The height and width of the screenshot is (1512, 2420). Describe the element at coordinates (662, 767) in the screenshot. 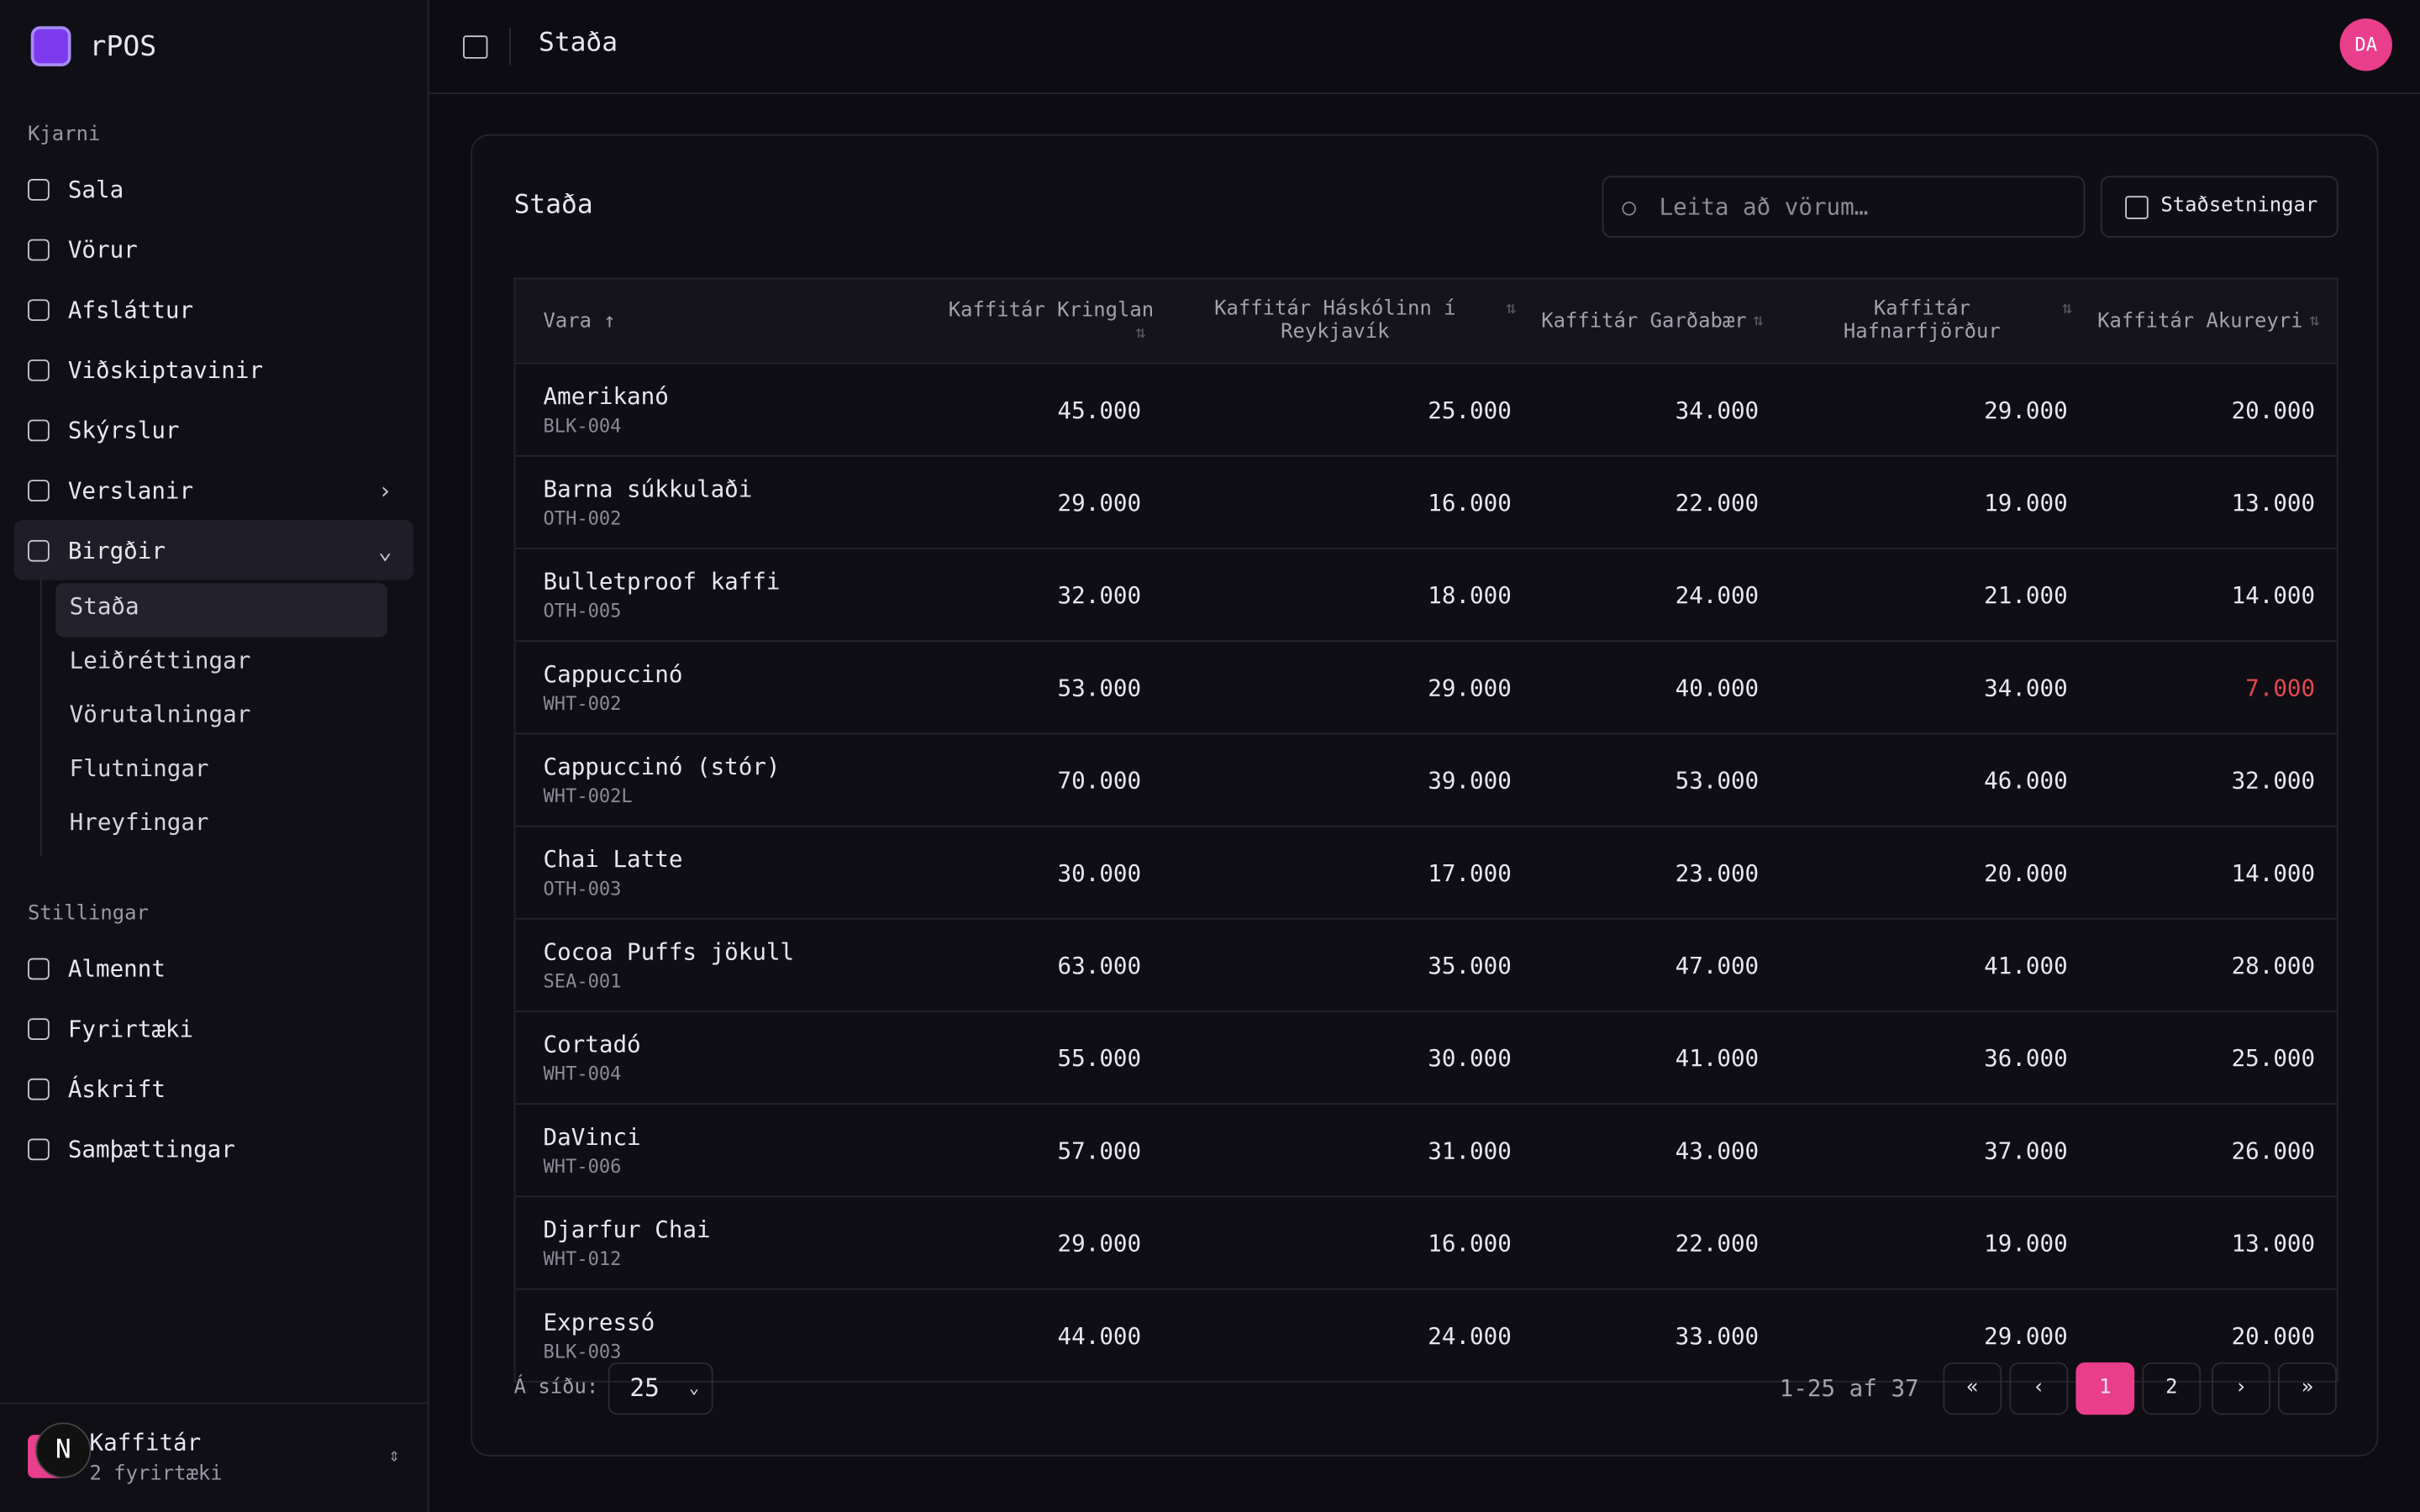

I see `product-name: Cappuccinó (stór)` at that location.